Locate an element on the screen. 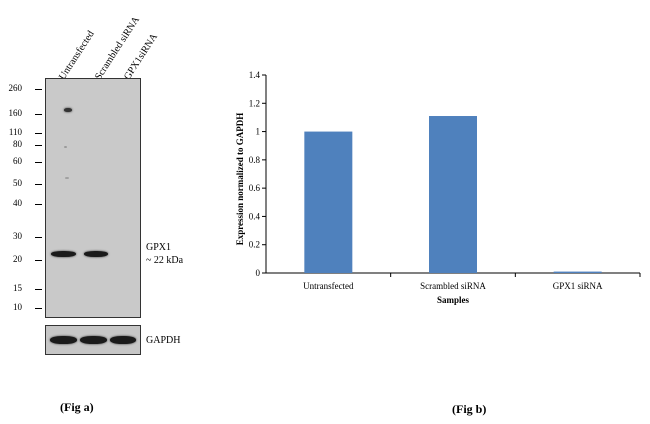  blot-gapdh-panel is located at coordinates (93, 340).